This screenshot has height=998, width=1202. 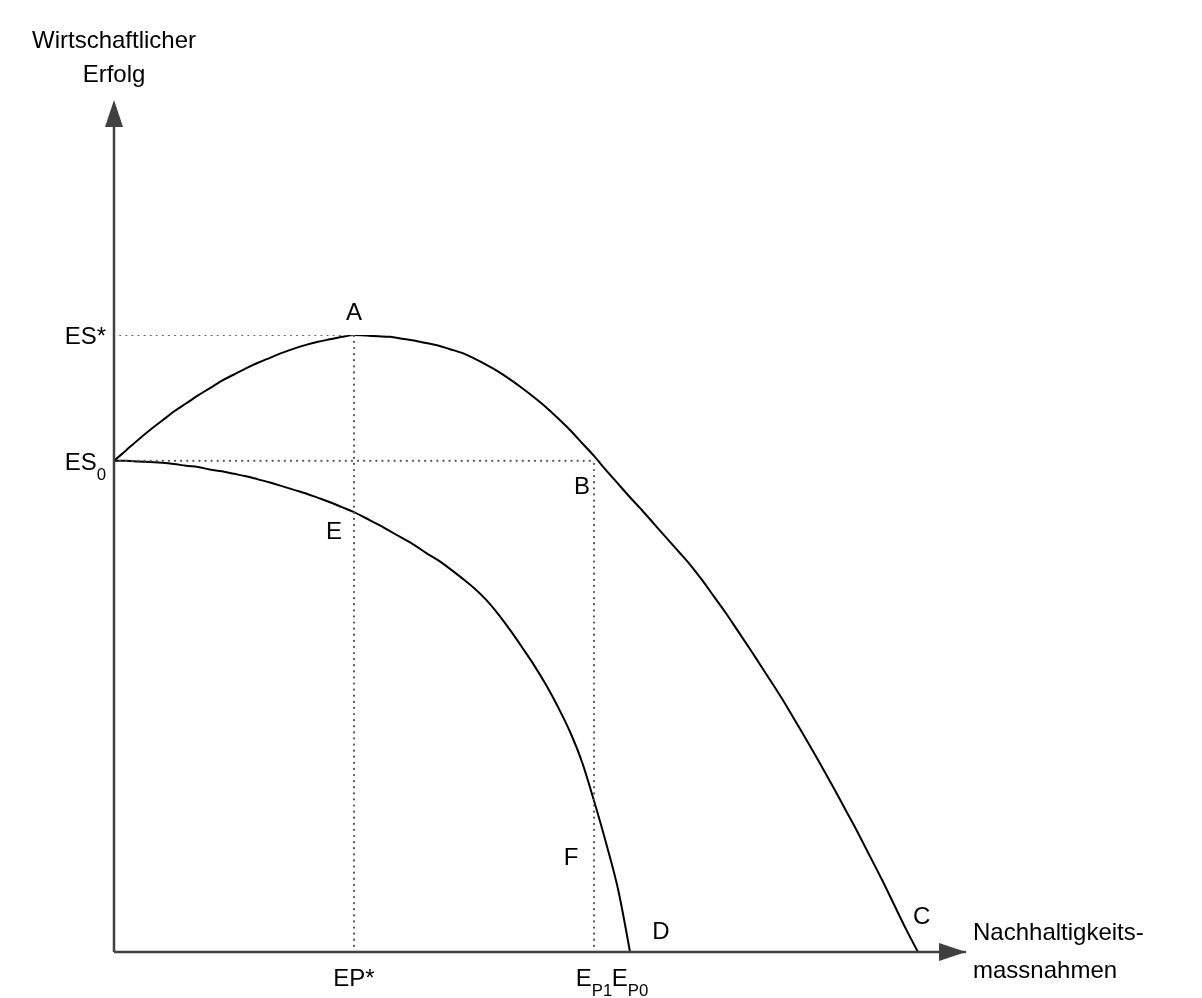 I want to click on annotation: F, so click(x=571, y=856).